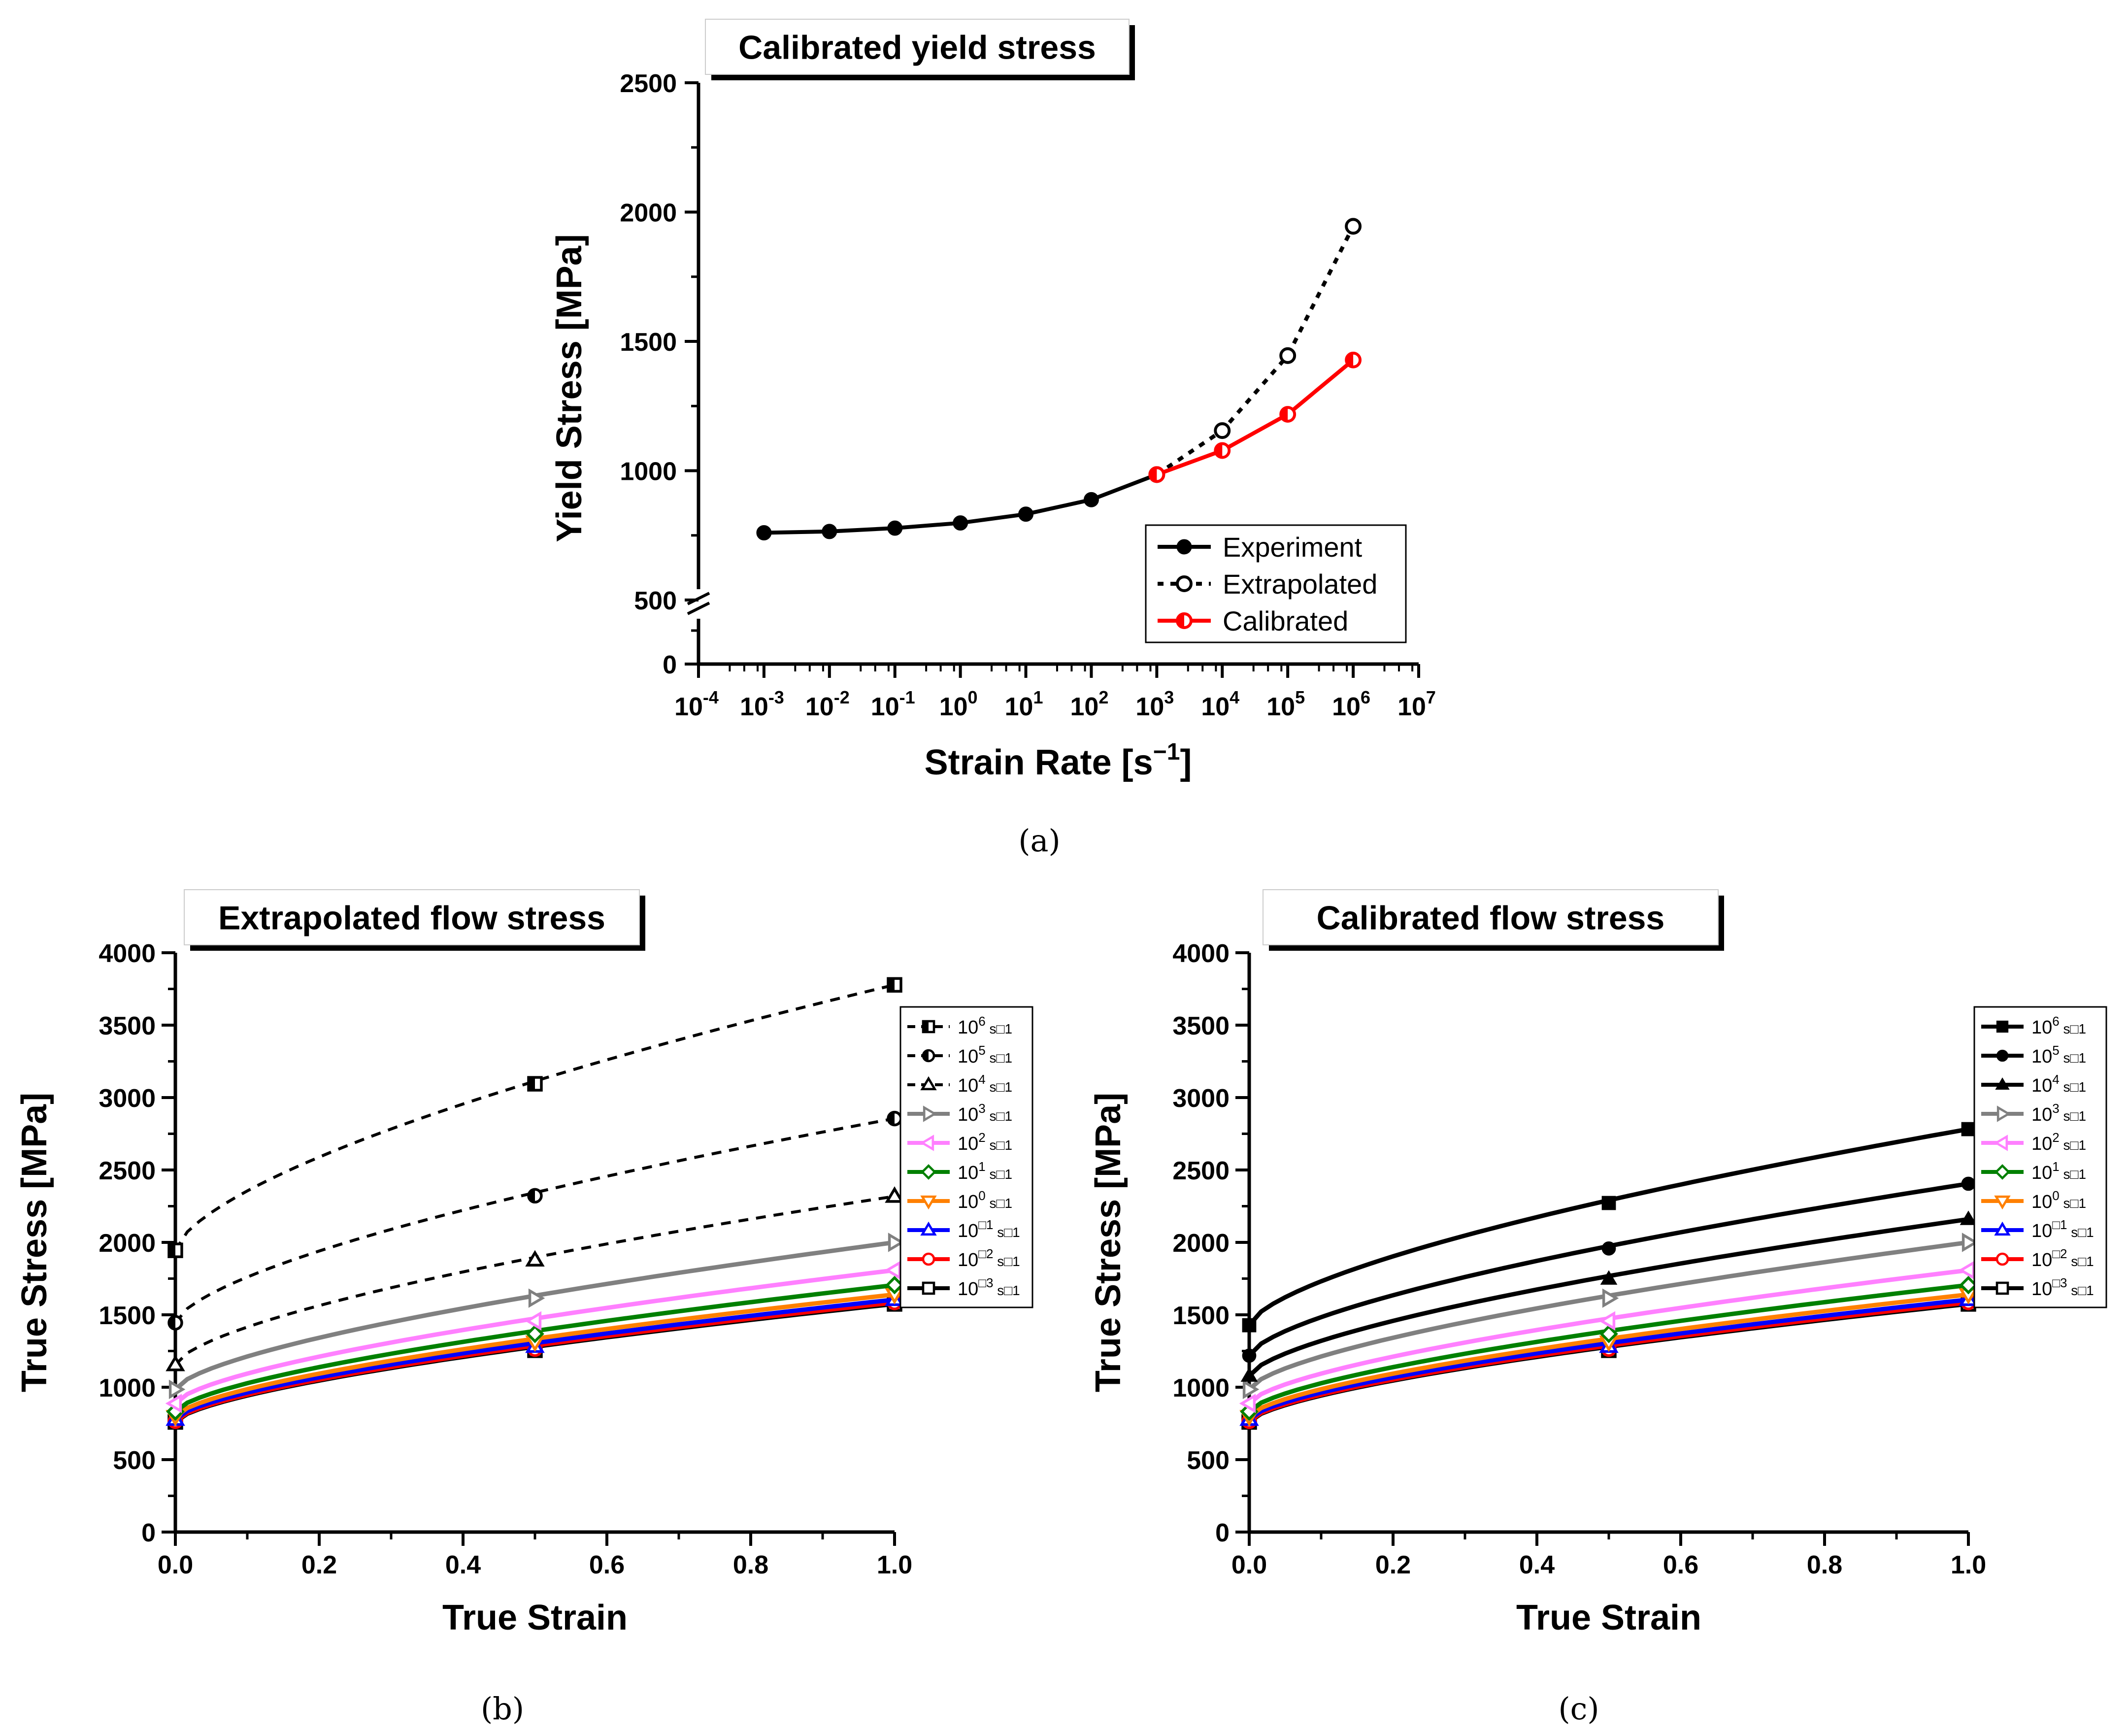  Describe the element at coordinates (1058, 760) in the screenshot. I see `x-axis-label: Strain Rate [s−1]` at that location.